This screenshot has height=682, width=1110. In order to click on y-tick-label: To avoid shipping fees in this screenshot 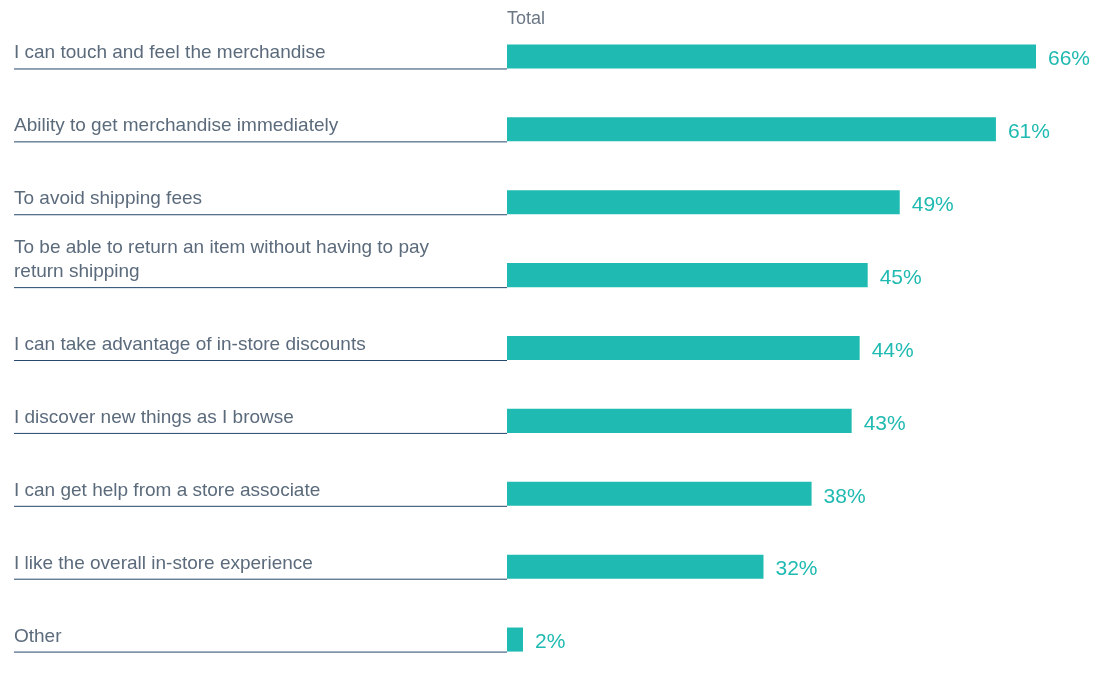, I will do `click(108, 198)`.